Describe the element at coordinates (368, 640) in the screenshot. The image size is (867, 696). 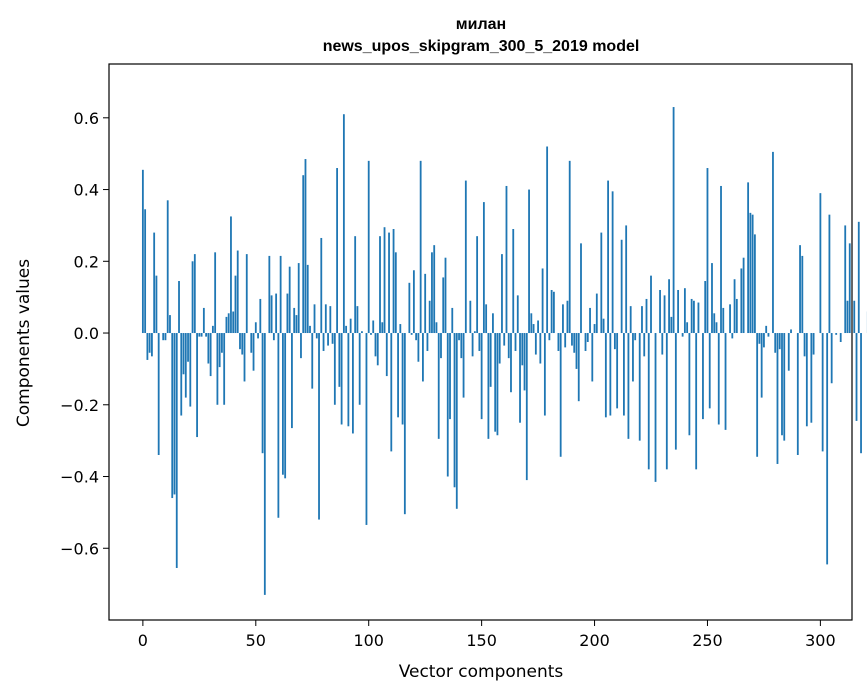
I see `x-tick-label-100: 100` at that location.